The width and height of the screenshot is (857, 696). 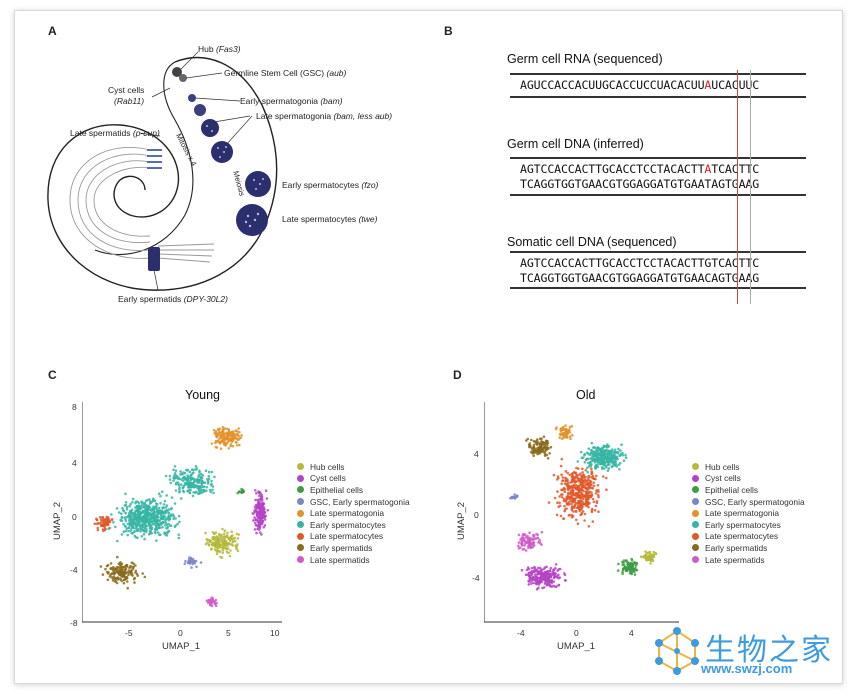 I want to click on young-xlabel: UMAP_1, so click(x=181, y=646).